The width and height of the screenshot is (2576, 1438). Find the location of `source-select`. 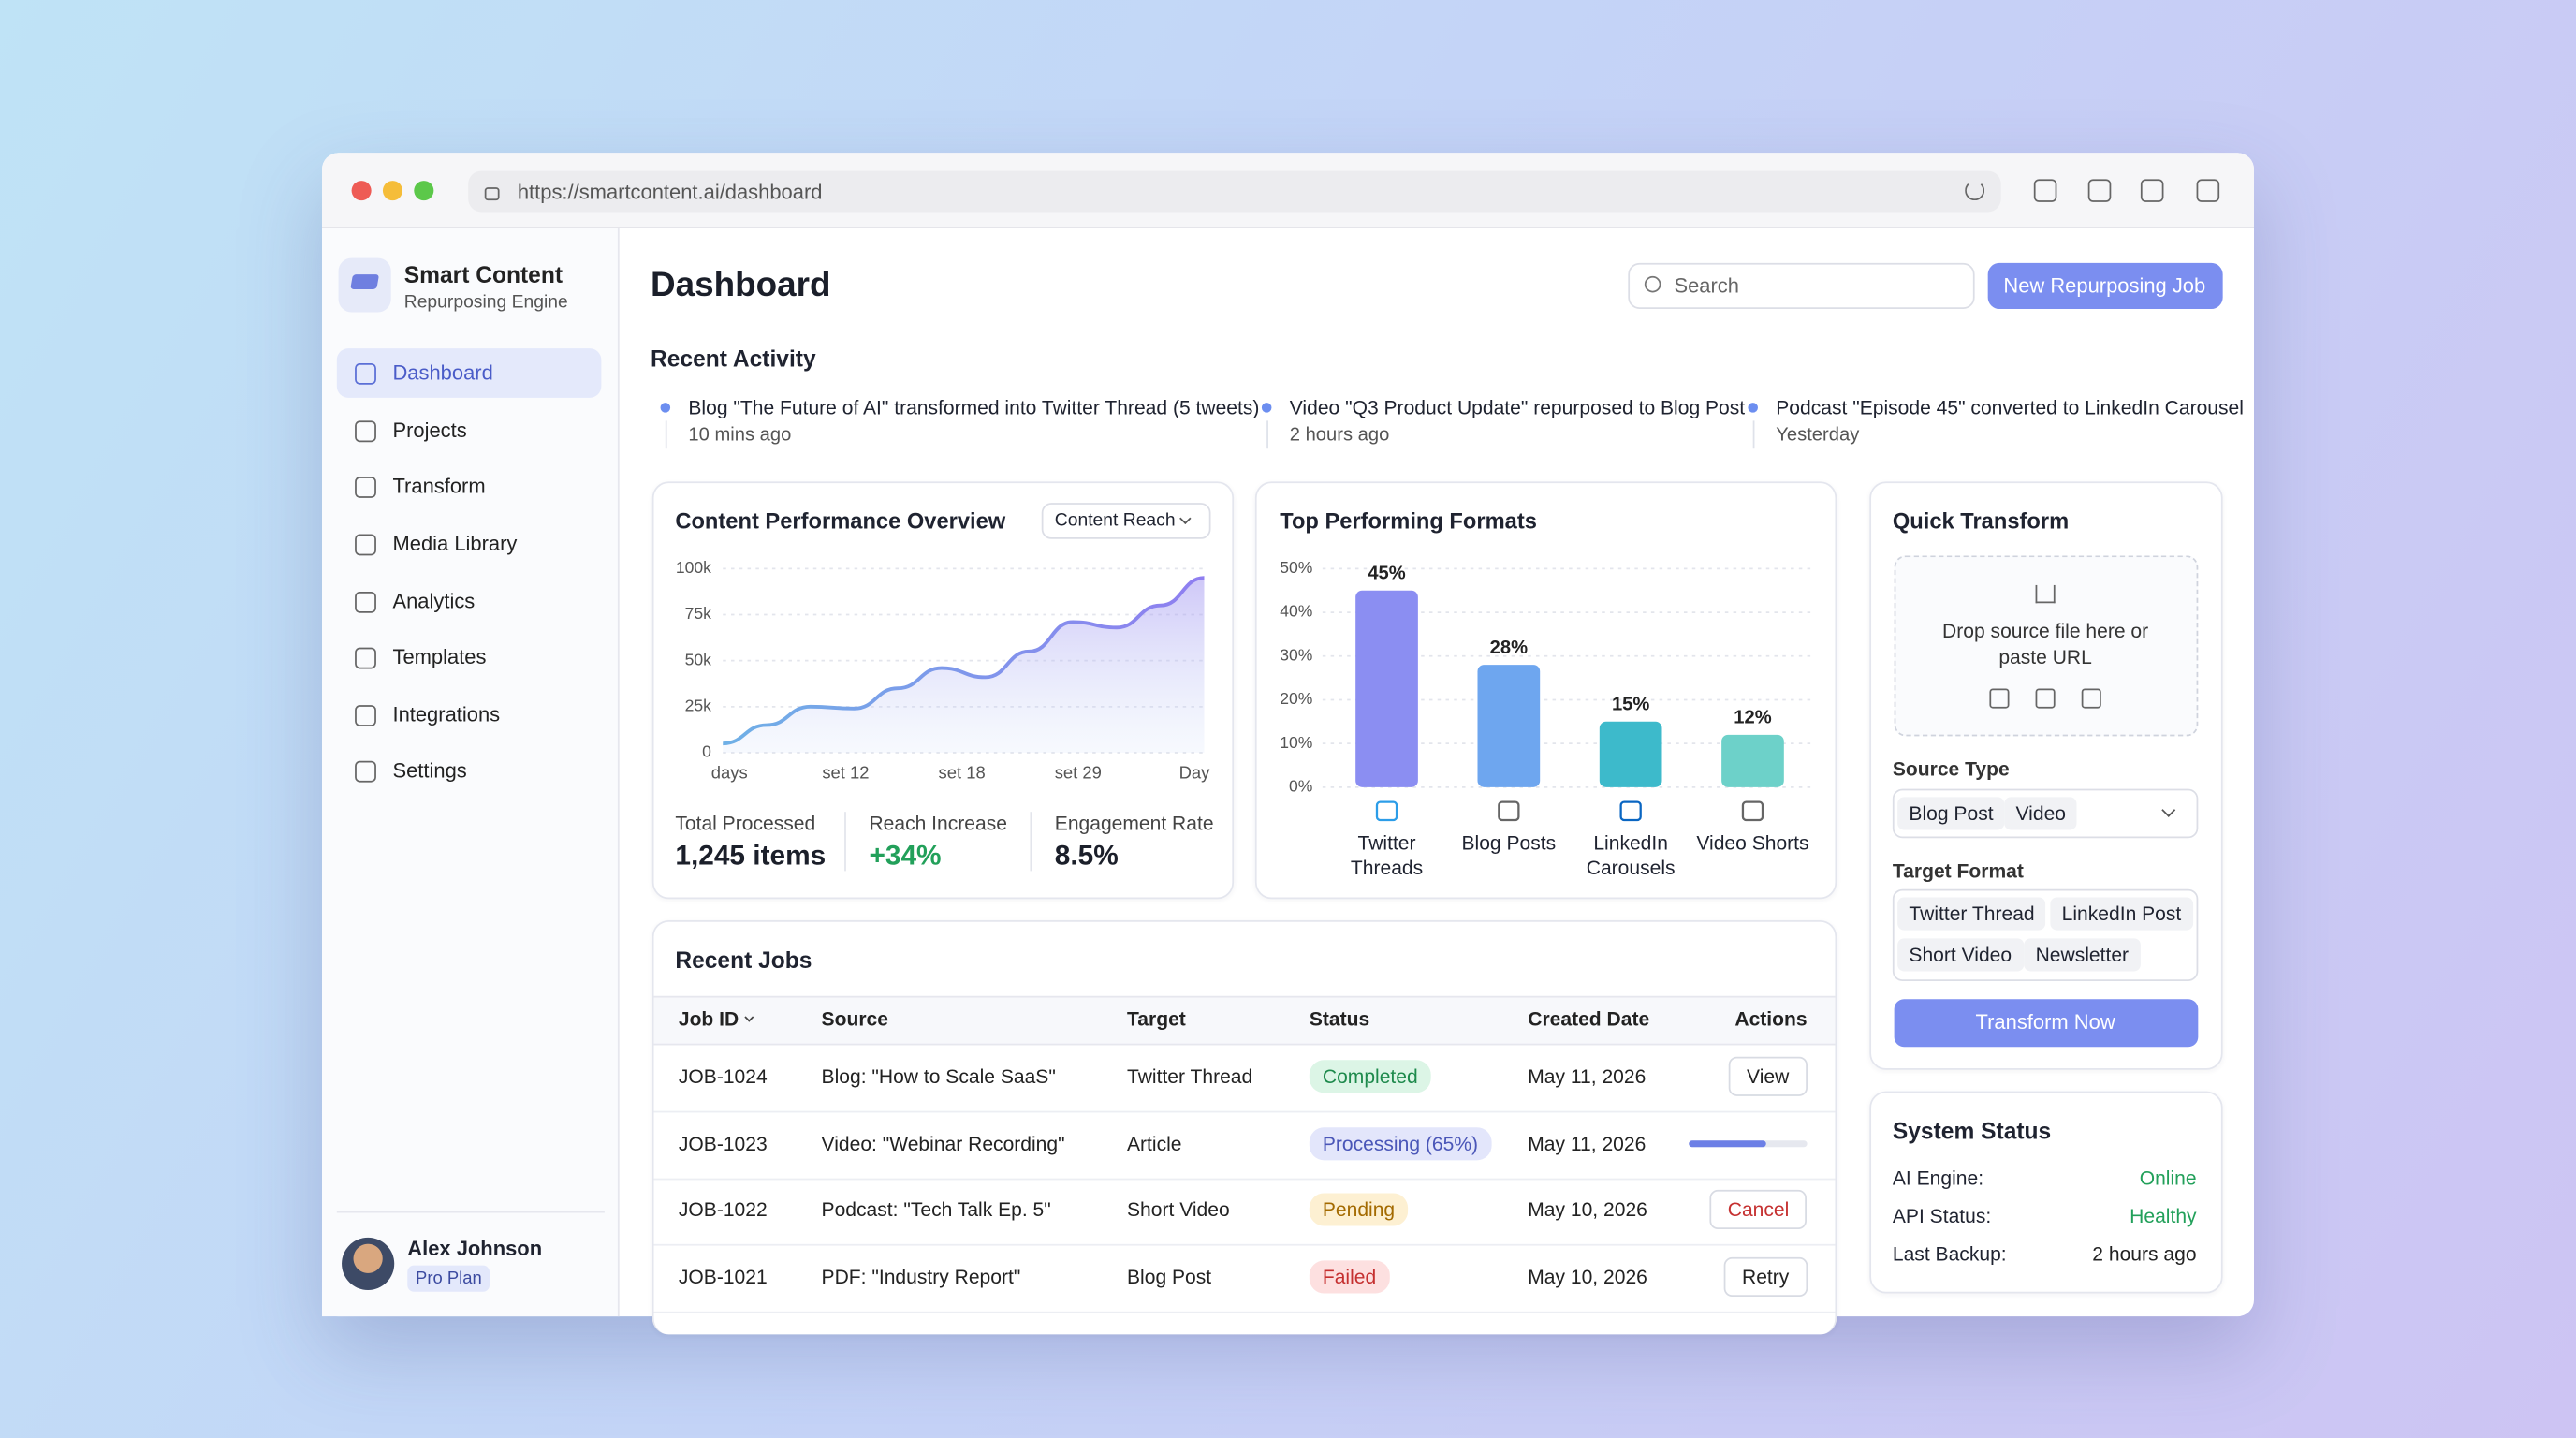

source-select is located at coordinates (2045, 813).